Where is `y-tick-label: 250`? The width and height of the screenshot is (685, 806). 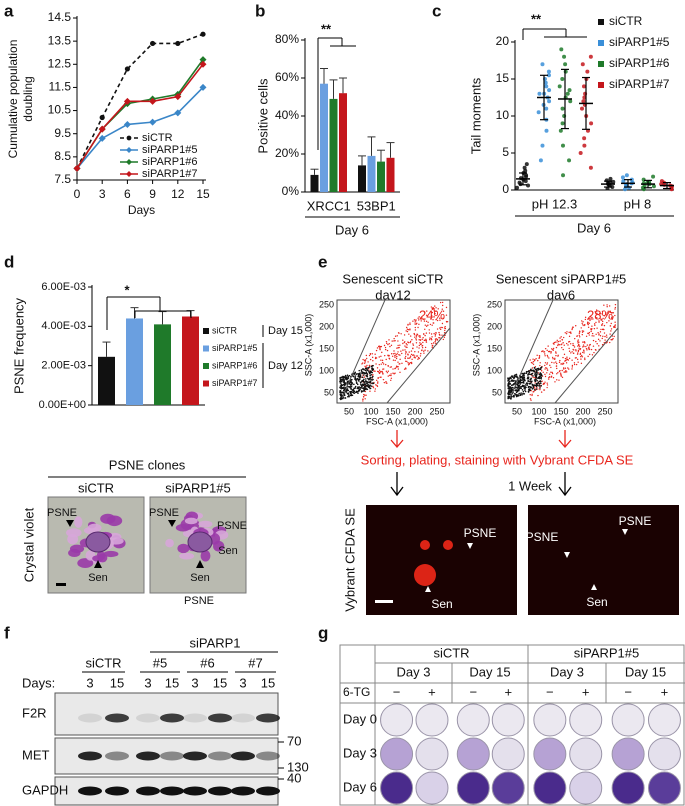 y-tick-label: 250 is located at coordinates (326, 304).